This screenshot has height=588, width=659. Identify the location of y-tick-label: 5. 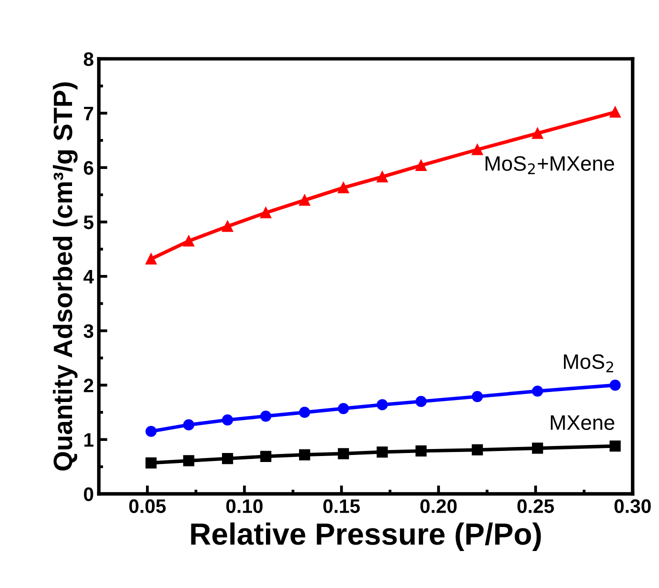
(89, 223).